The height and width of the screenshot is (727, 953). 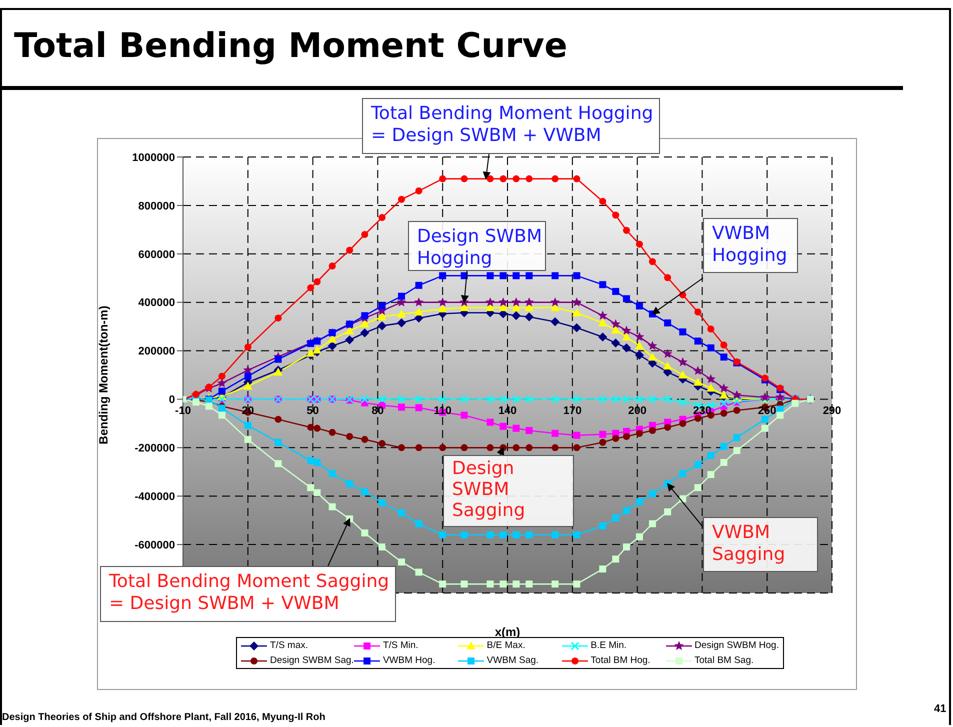 I want to click on callout-box: Design SWBM Hogging, so click(x=477, y=246).